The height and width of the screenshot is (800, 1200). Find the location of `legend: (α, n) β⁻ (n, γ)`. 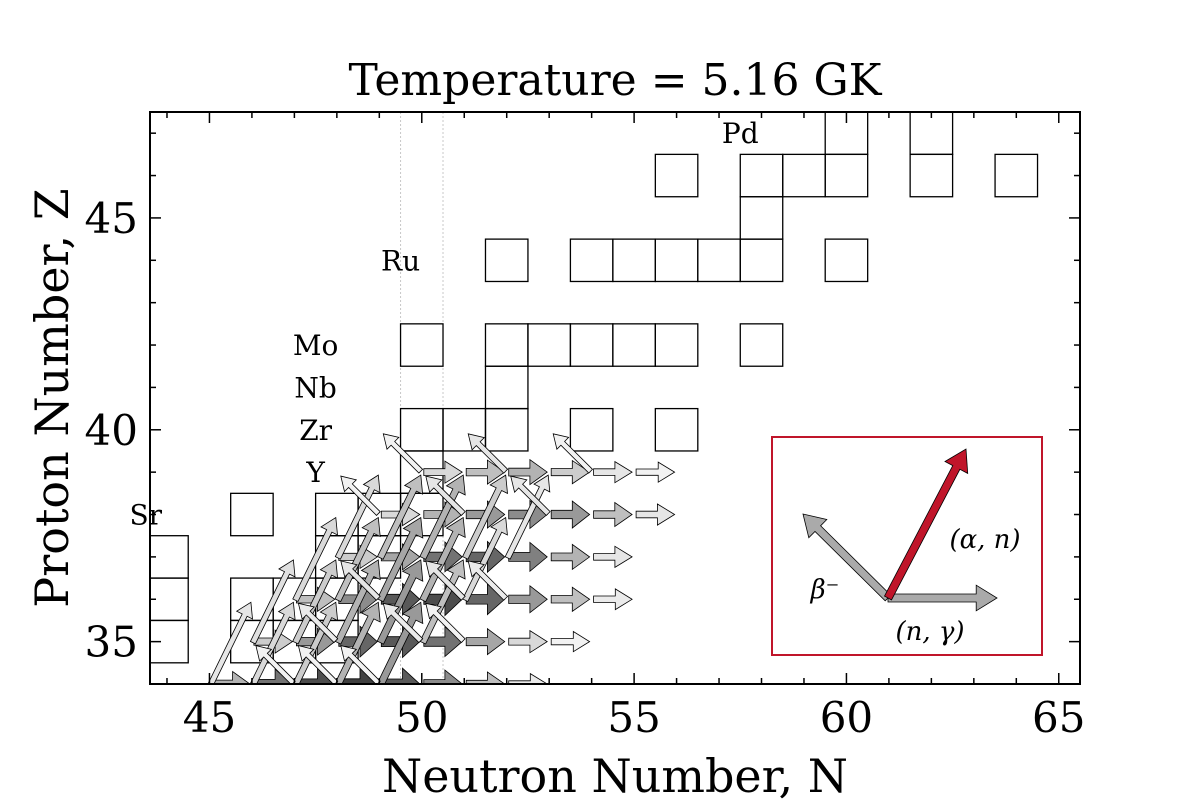

legend: (α, n) β⁻ (n, γ) is located at coordinates (907, 546).